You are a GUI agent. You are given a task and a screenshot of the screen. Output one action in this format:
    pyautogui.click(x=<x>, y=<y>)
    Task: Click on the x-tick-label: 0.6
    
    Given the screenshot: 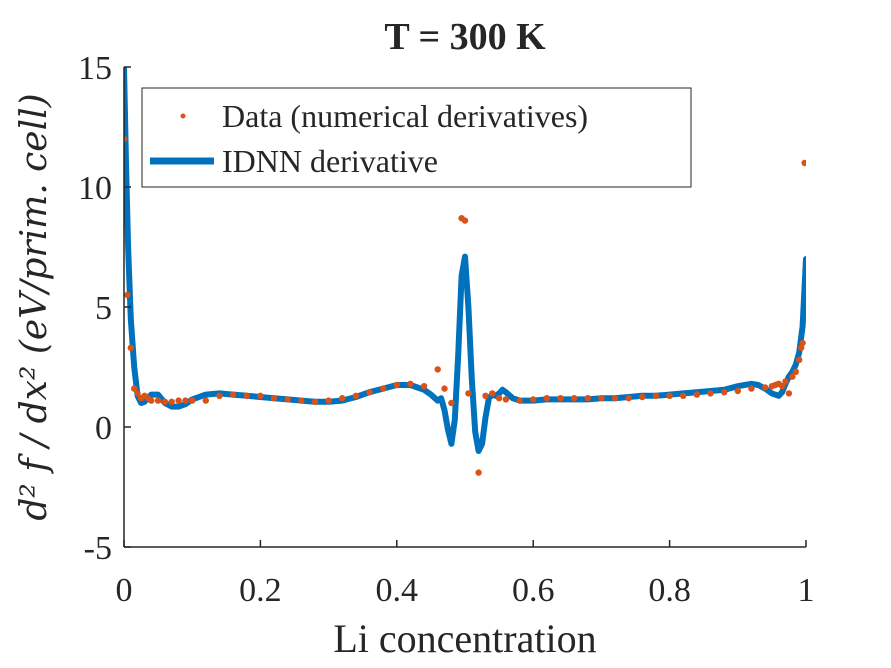 What is the action you would take?
    pyautogui.click(x=533, y=590)
    